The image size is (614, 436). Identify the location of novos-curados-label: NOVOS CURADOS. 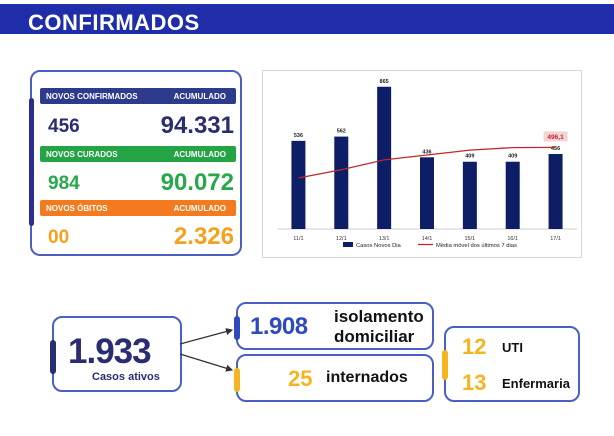
(82, 154).